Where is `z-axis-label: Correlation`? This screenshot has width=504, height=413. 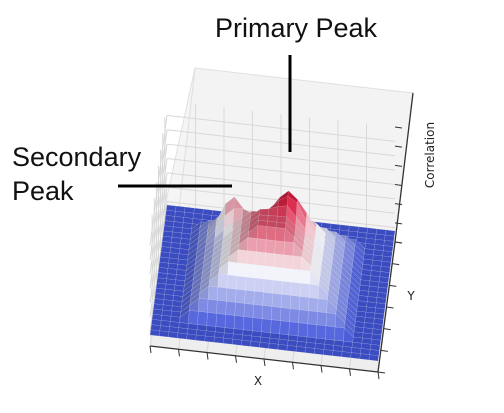
z-axis-label: Correlation is located at coordinates (430, 155).